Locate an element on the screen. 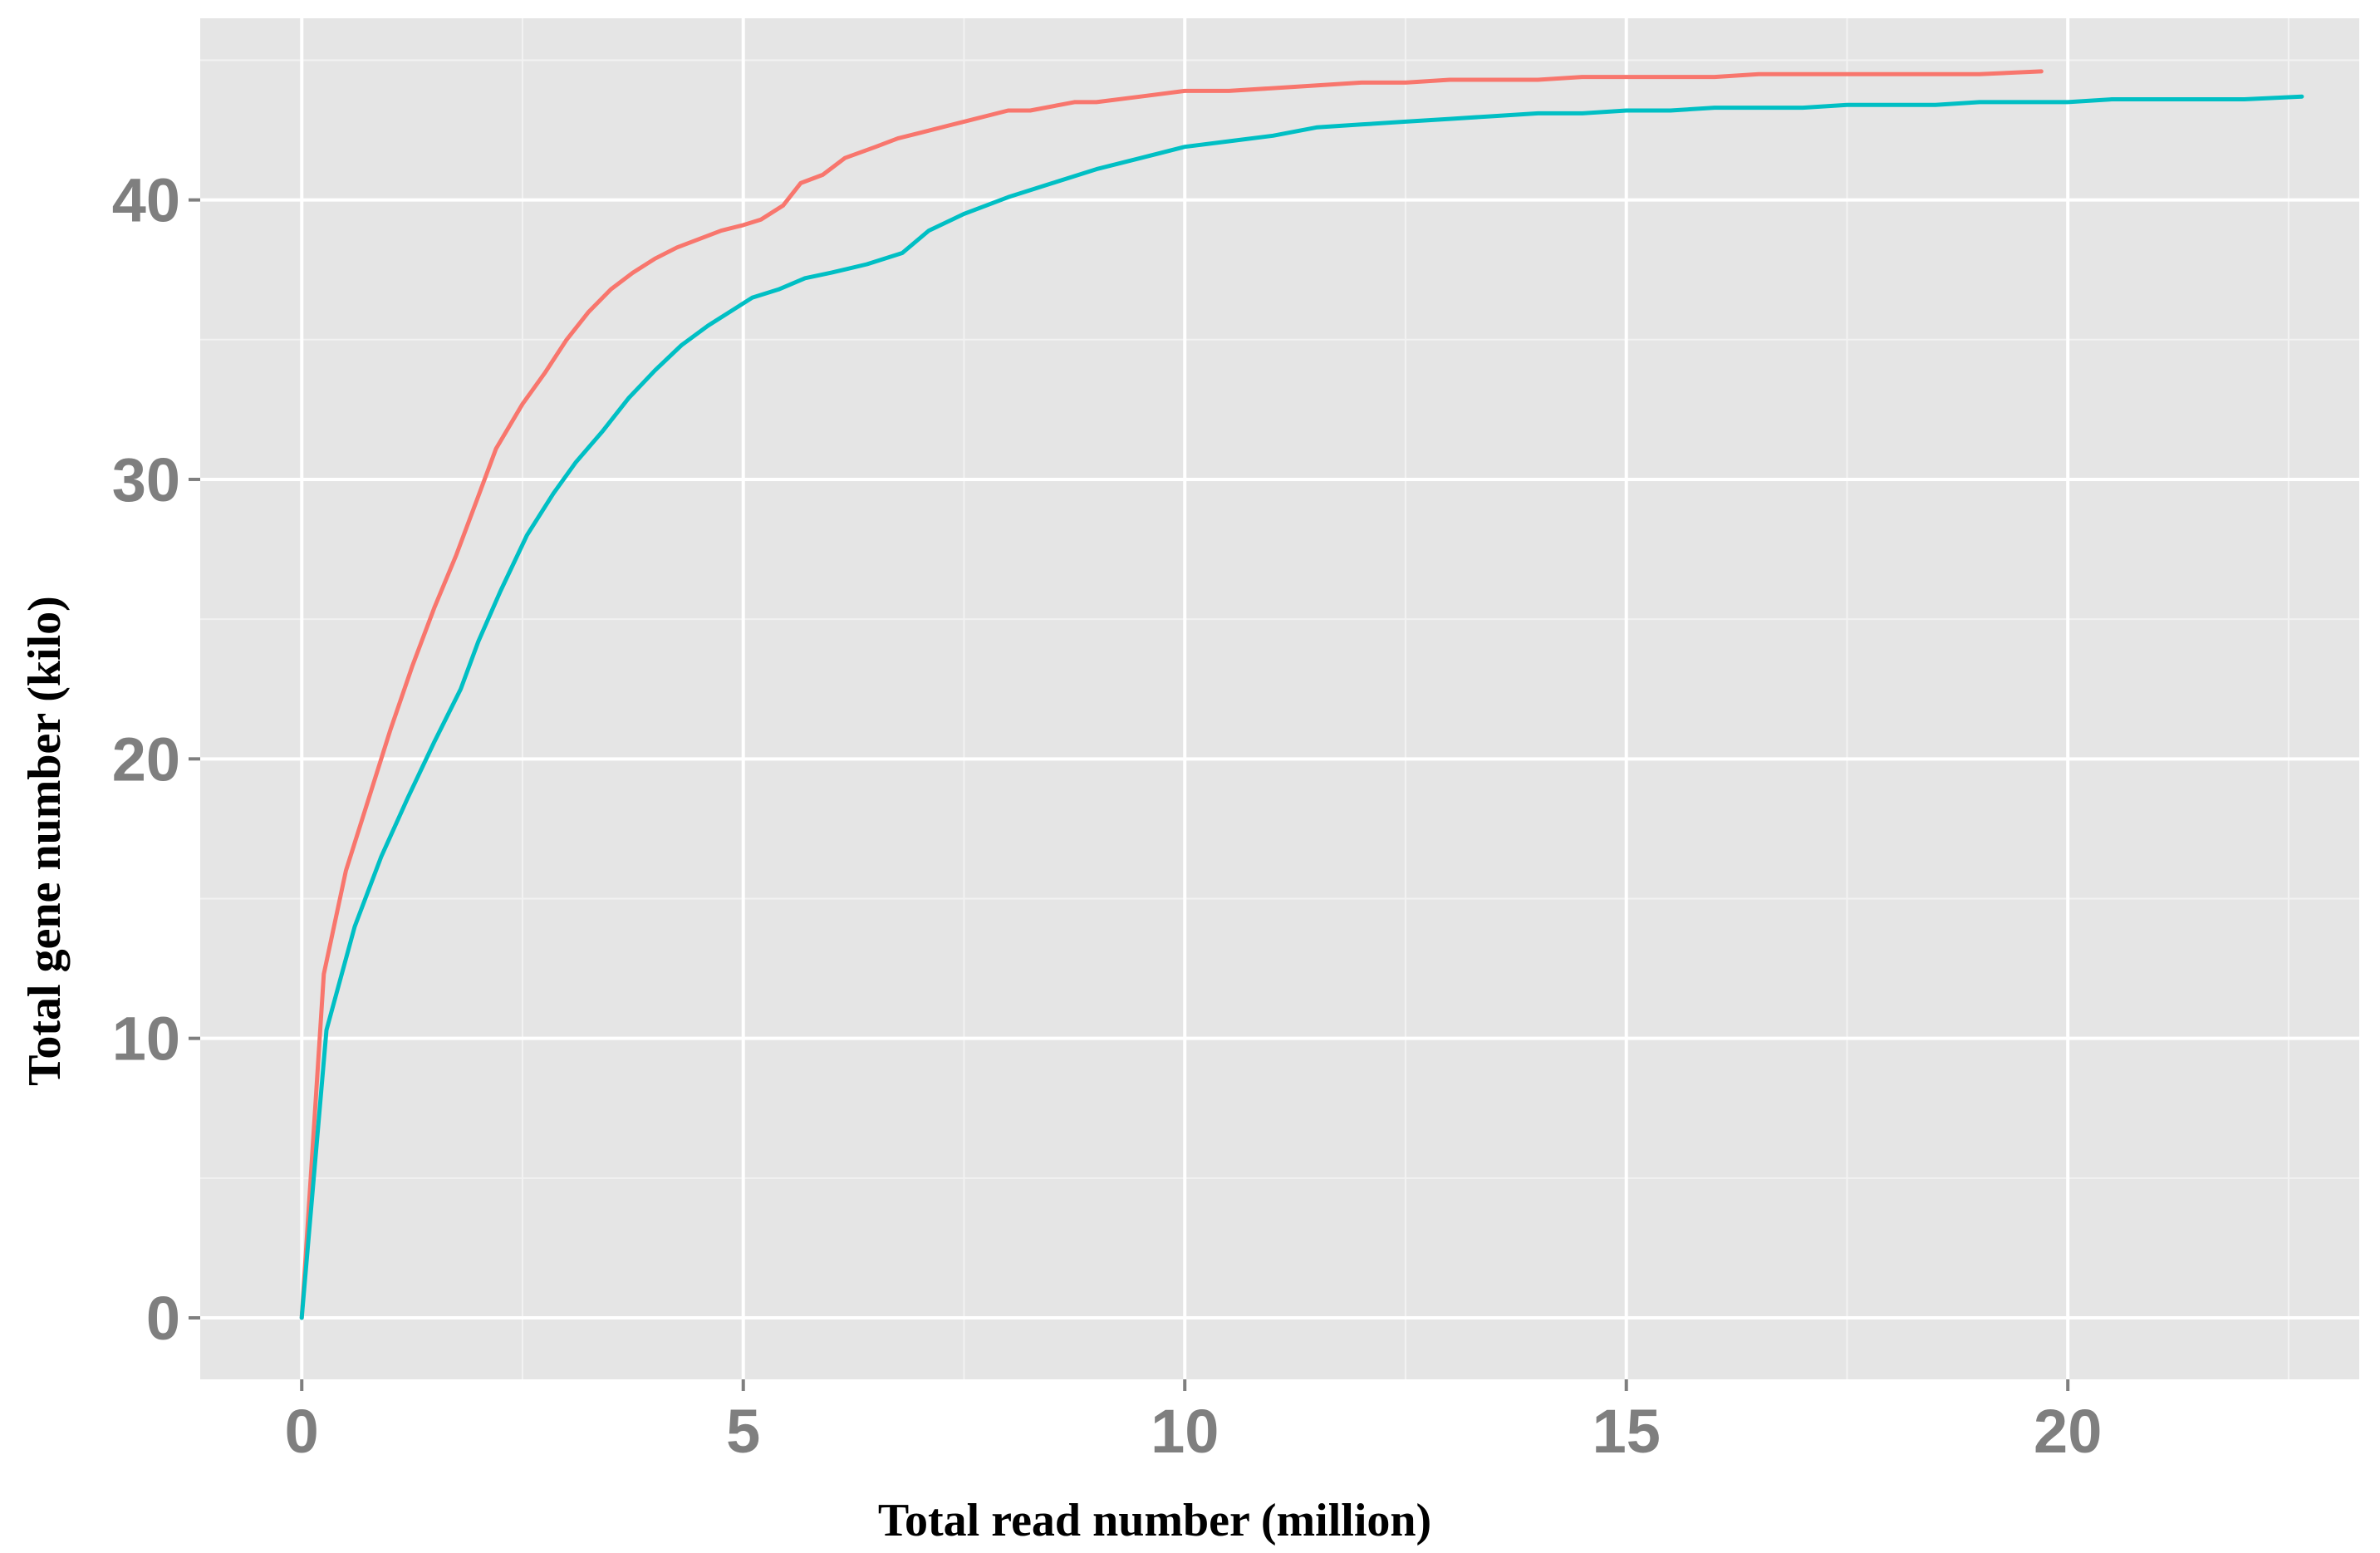 Image resolution: width=2380 pixels, height=1553 pixels. y-axis-title: Total gene number (kilo) is located at coordinates (45, 841).